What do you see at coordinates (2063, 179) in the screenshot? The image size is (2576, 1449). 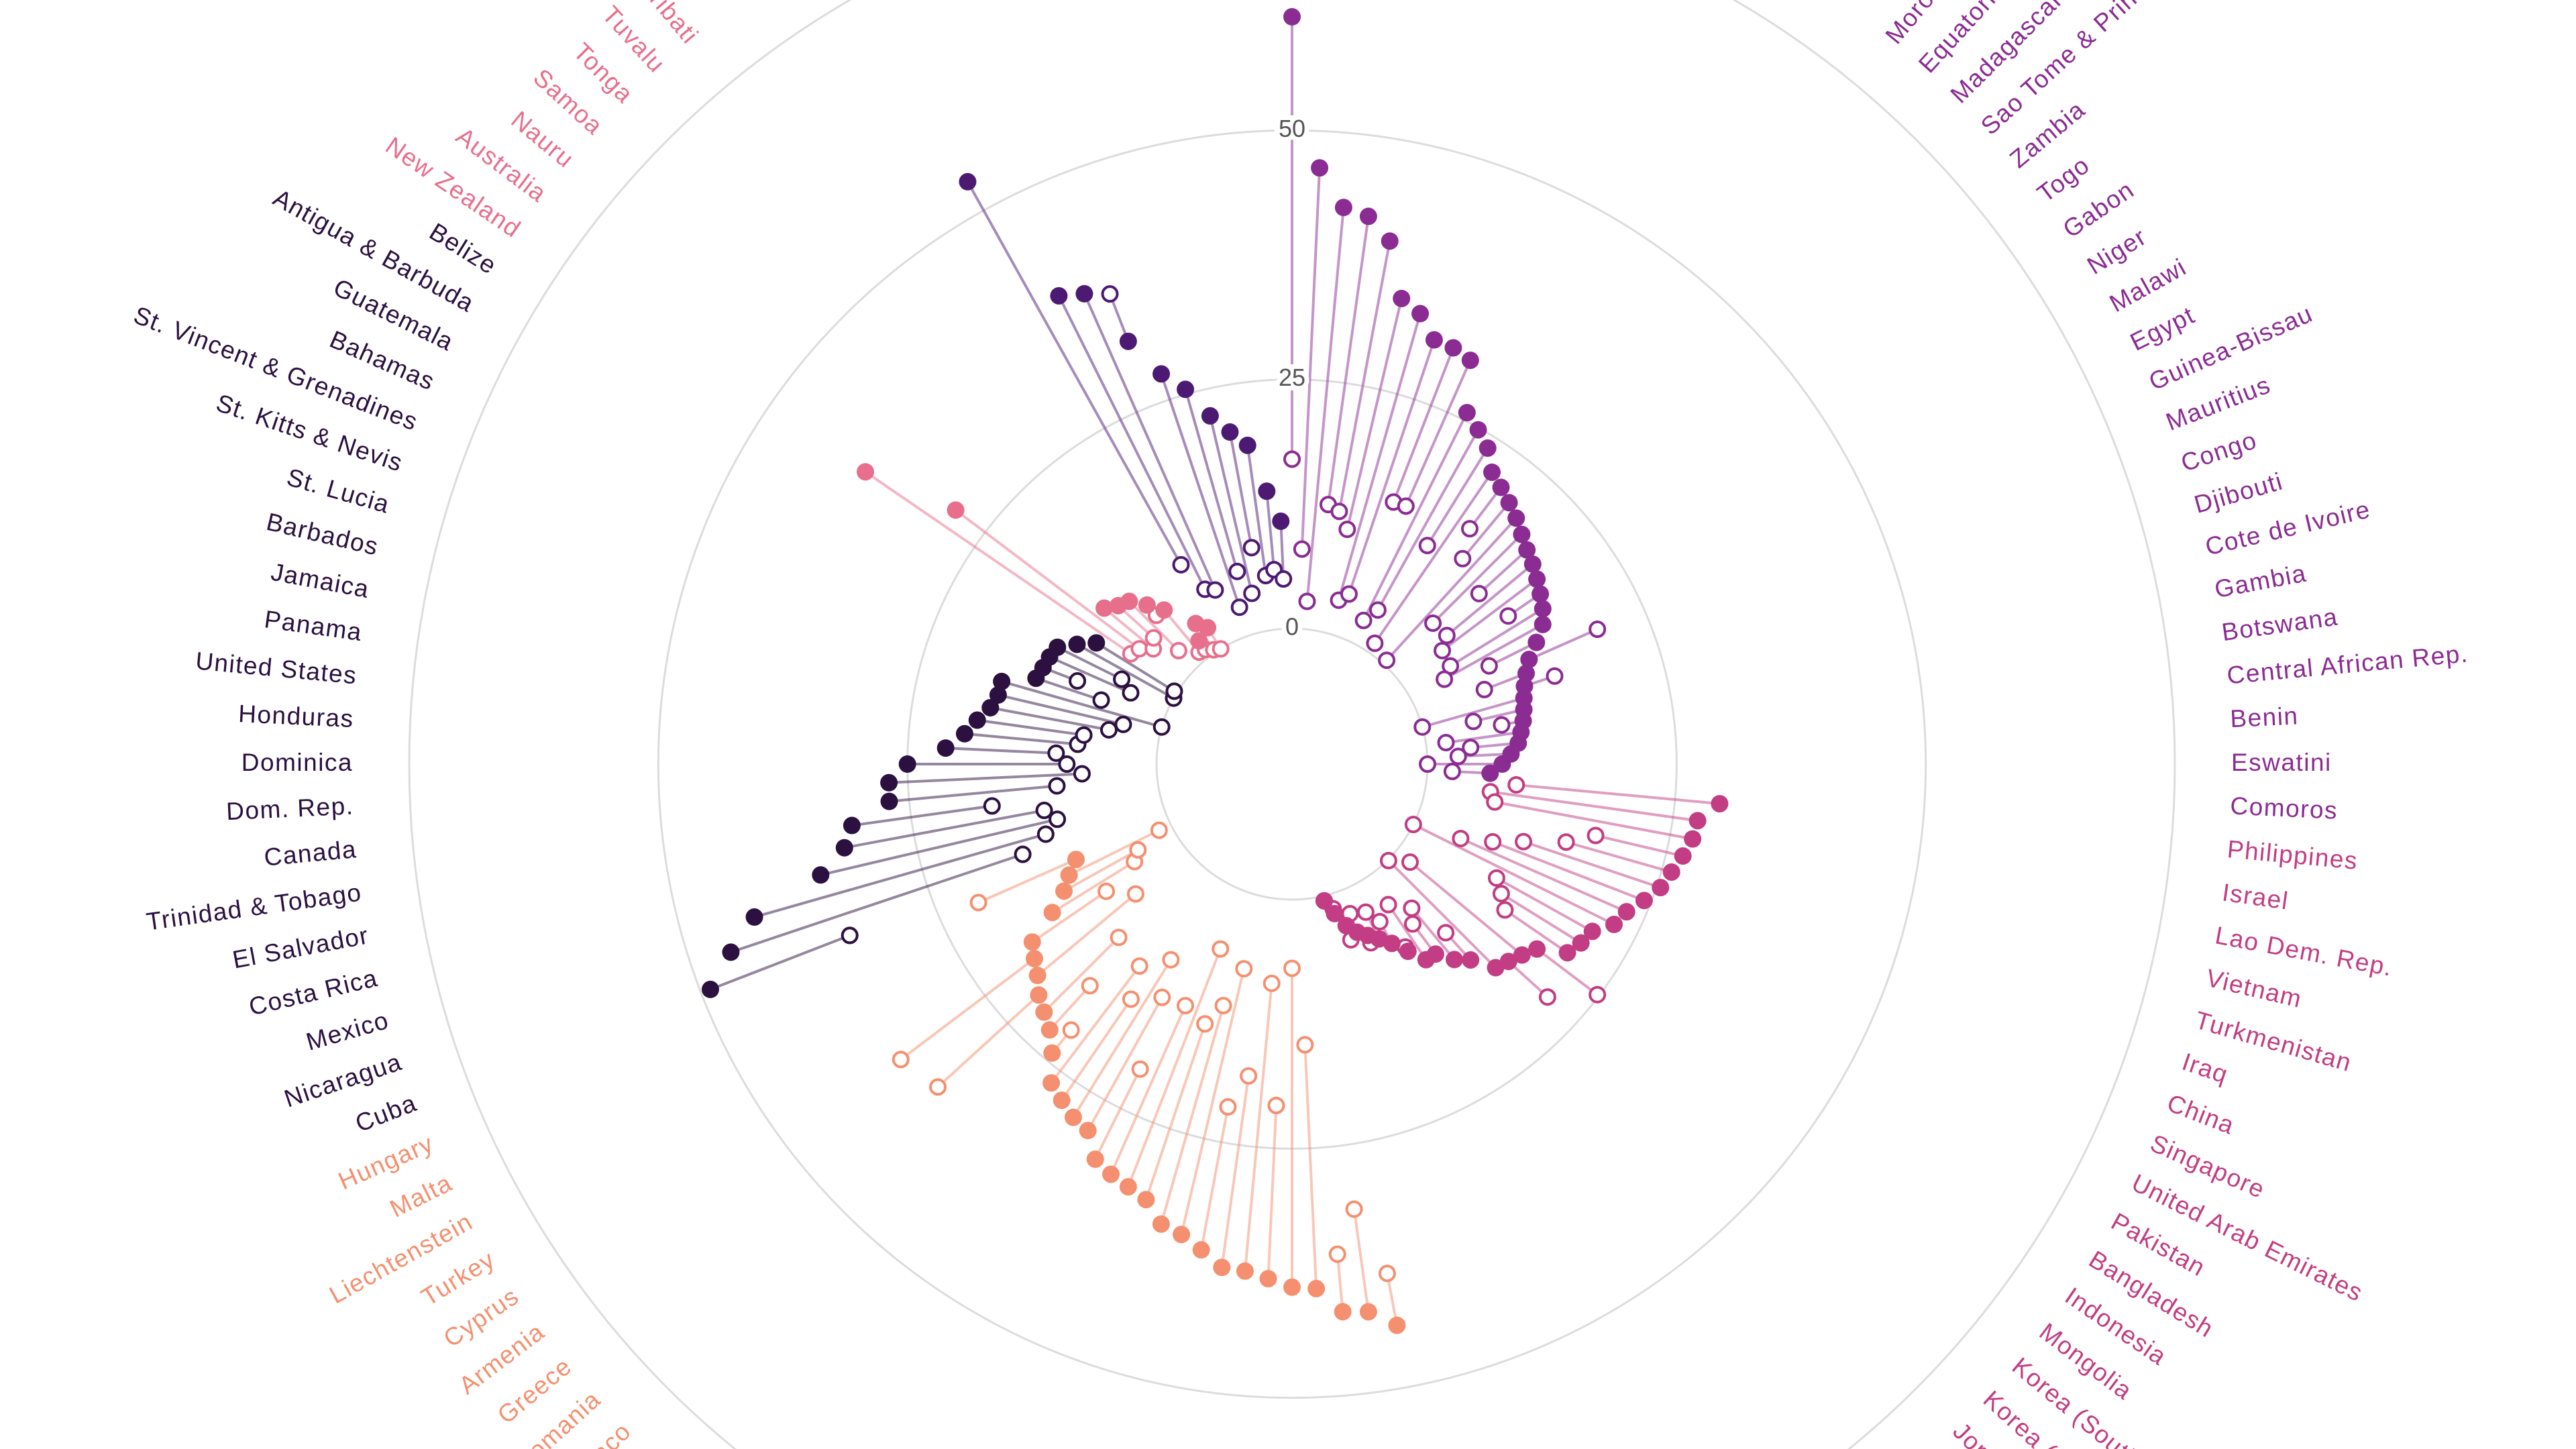 I see `country-label: Togo` at bounding box center [2063, 179].